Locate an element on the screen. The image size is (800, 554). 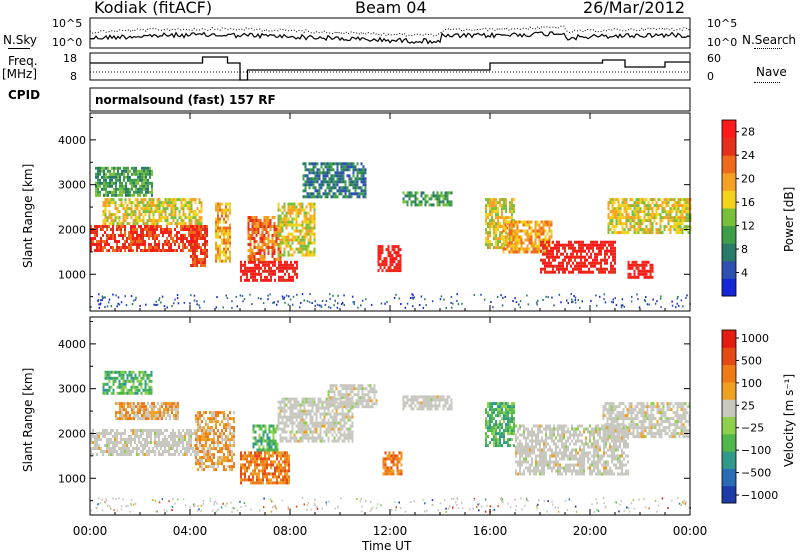
date-title: 26/Mar/2012 is located at coordinates (634, 8).